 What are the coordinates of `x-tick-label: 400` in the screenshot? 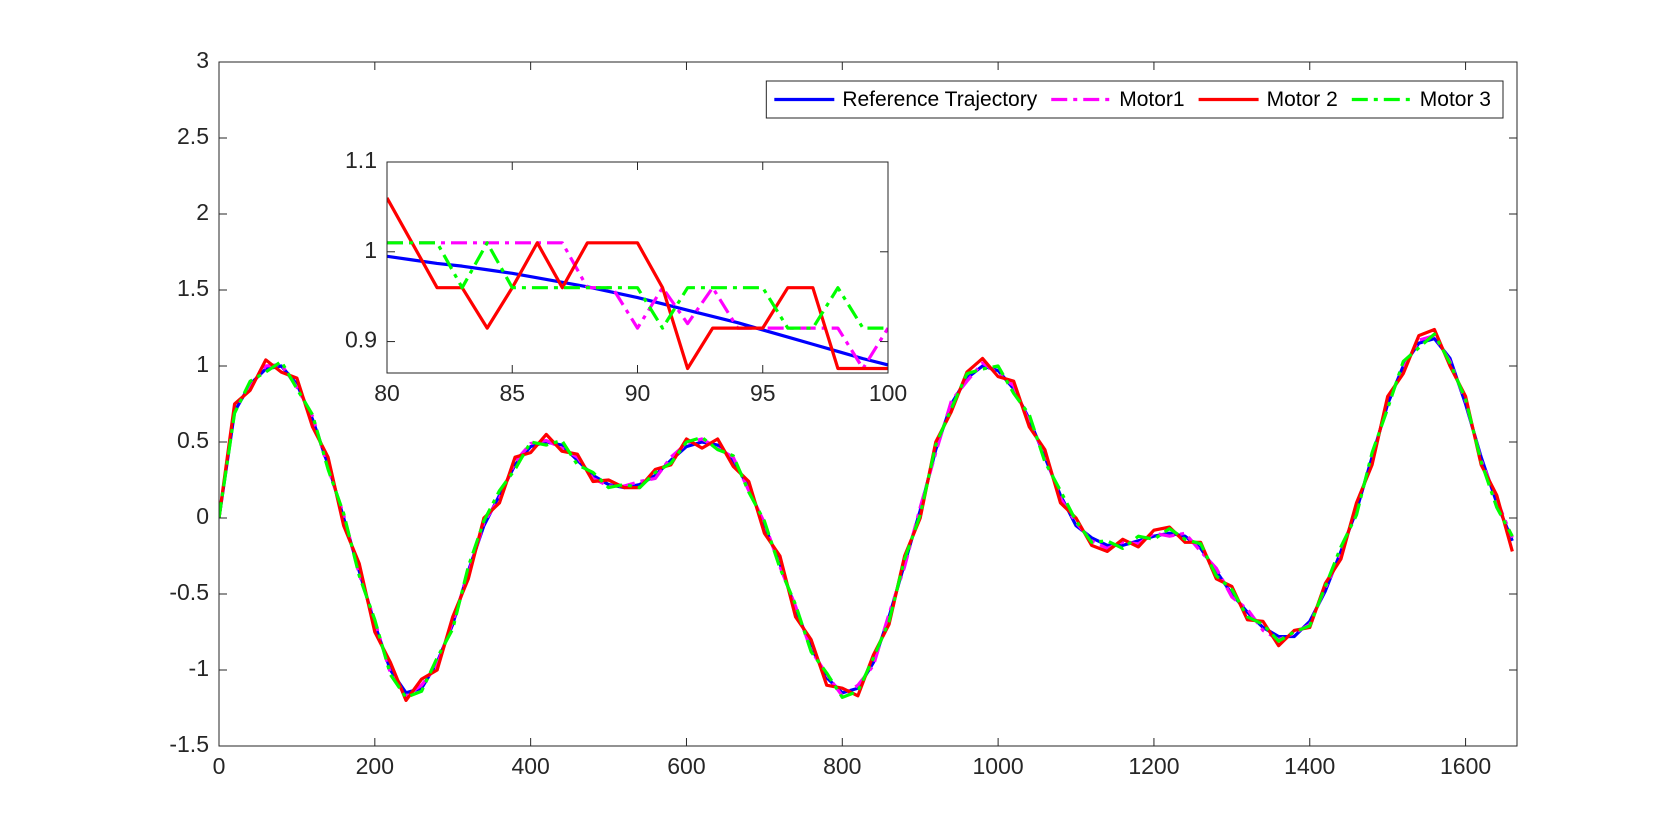 It's located at (530, 766).